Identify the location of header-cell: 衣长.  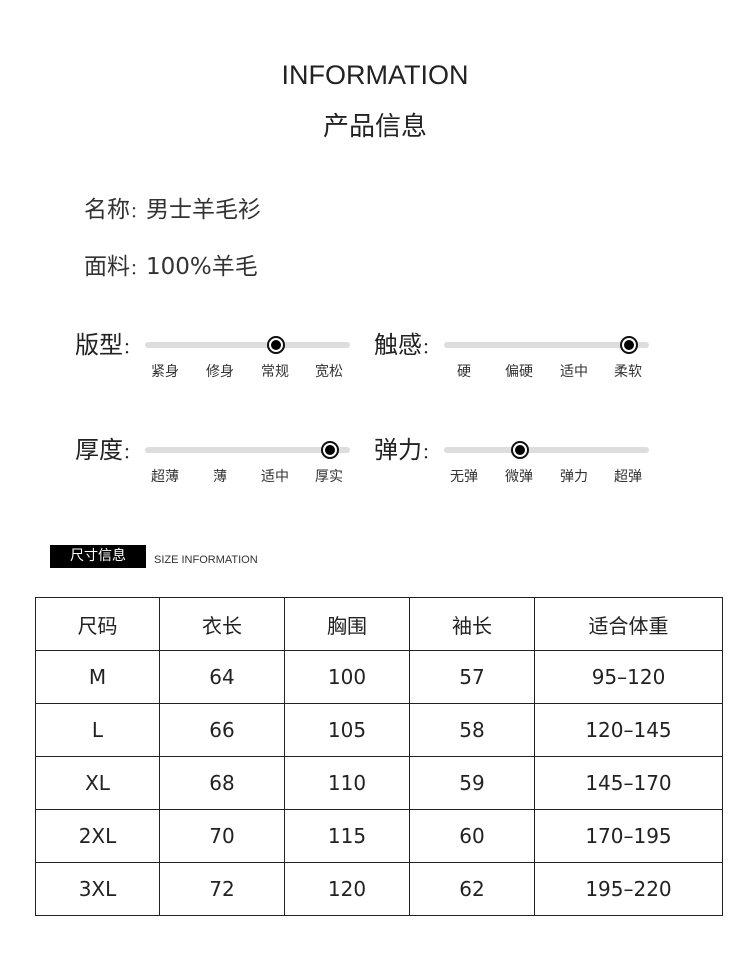
(222, 624).